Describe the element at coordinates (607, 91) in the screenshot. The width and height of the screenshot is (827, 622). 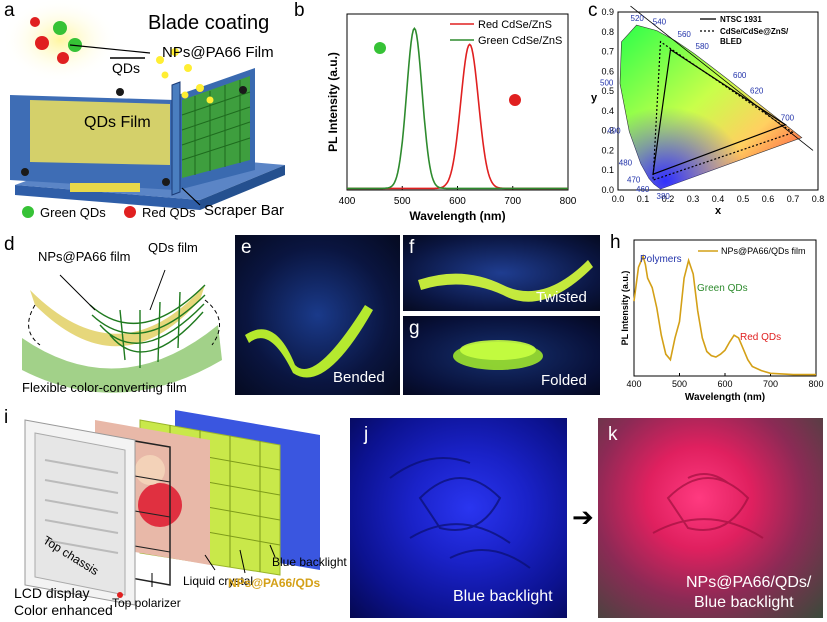
I see `y-tick-label: 0.5` at that location.